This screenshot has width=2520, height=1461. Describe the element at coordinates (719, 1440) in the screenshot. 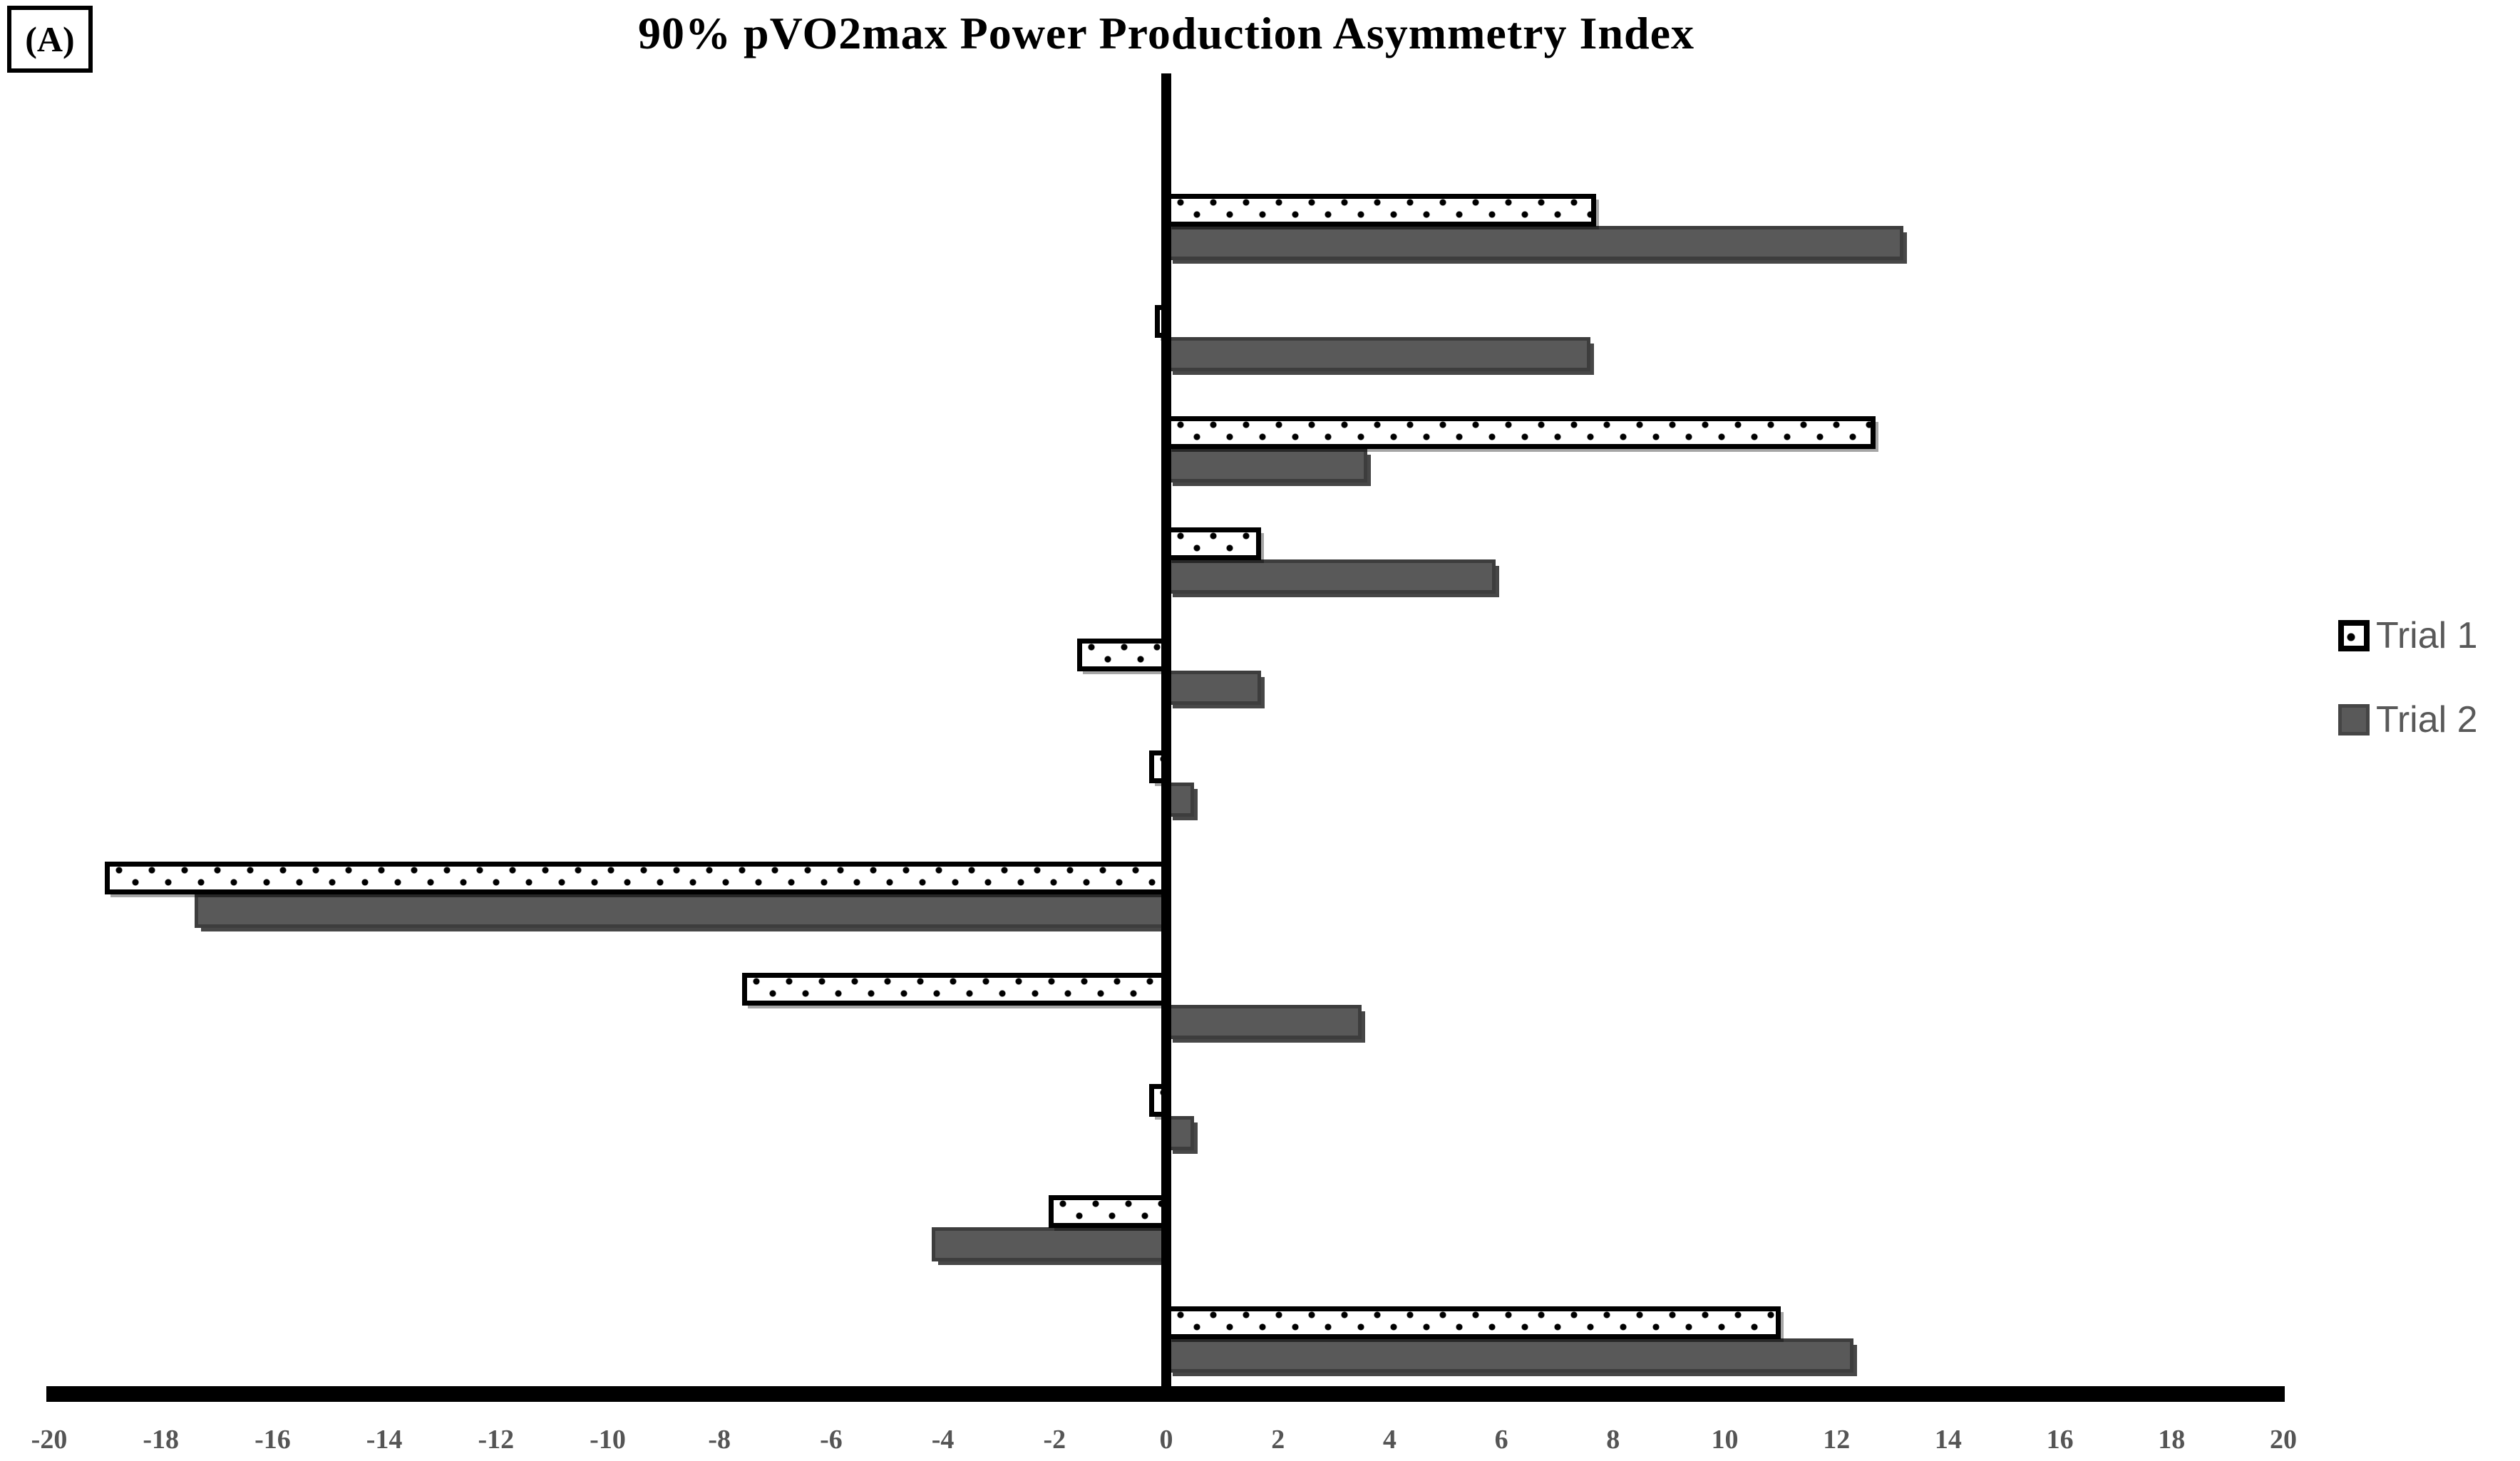

I see `x-tick-label--8: -8` at that location.